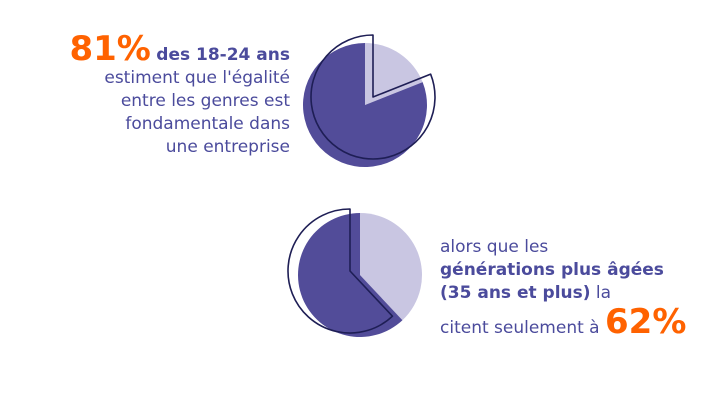  I want to click on bottom-line-3-tail: la, so click(601, 293).